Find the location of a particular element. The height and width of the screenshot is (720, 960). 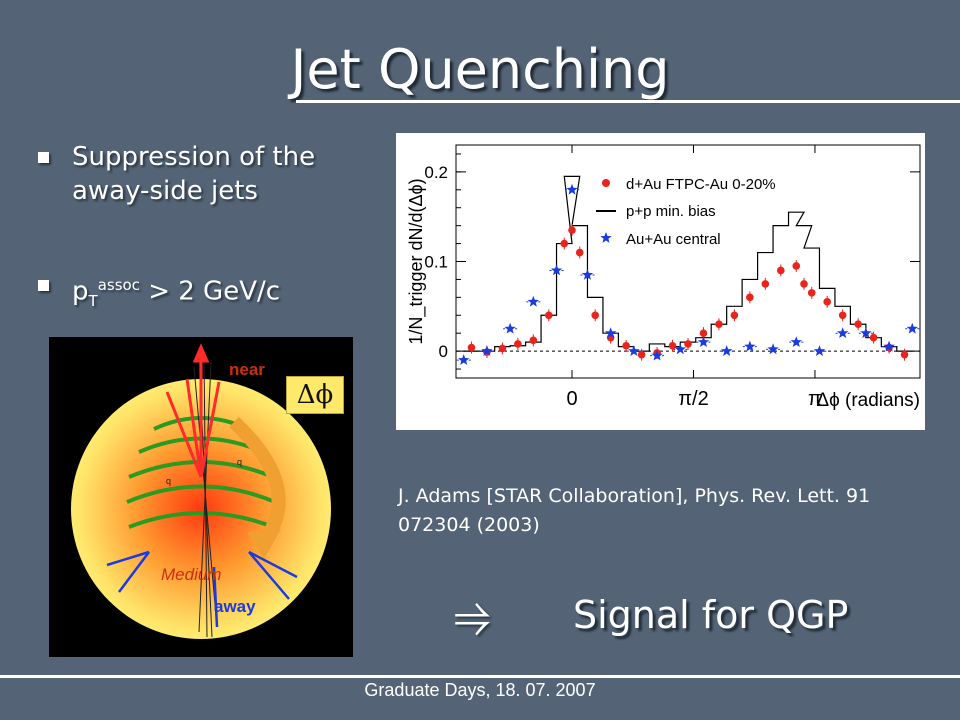

pt-subscript: T is located at coordinates (93, 300).